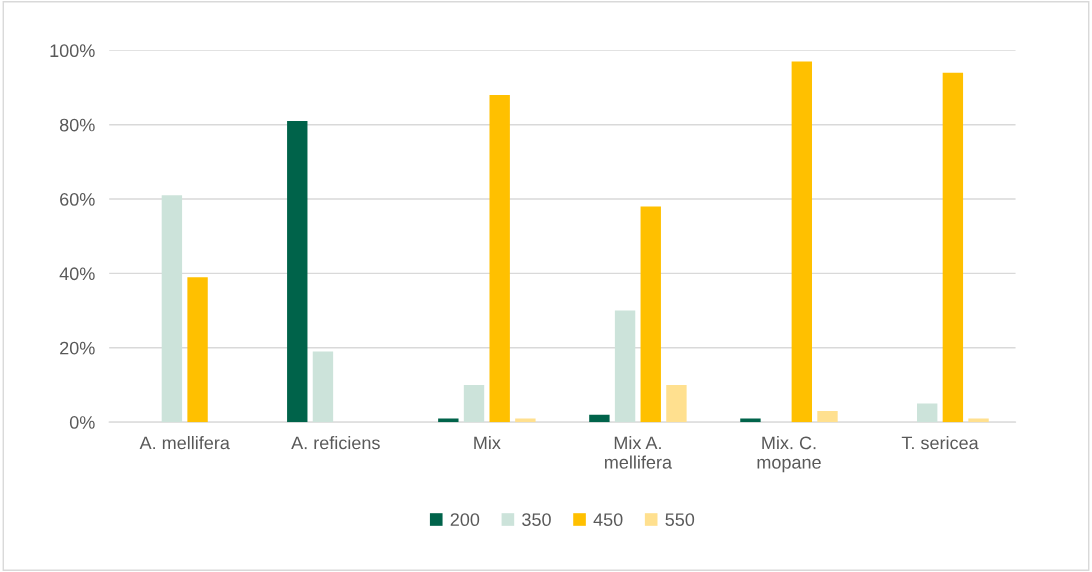  What do you see at coordinates (82, 422) in the screenshot?
I see `y-tick-label: 0%` at bounding box center [82, 422].